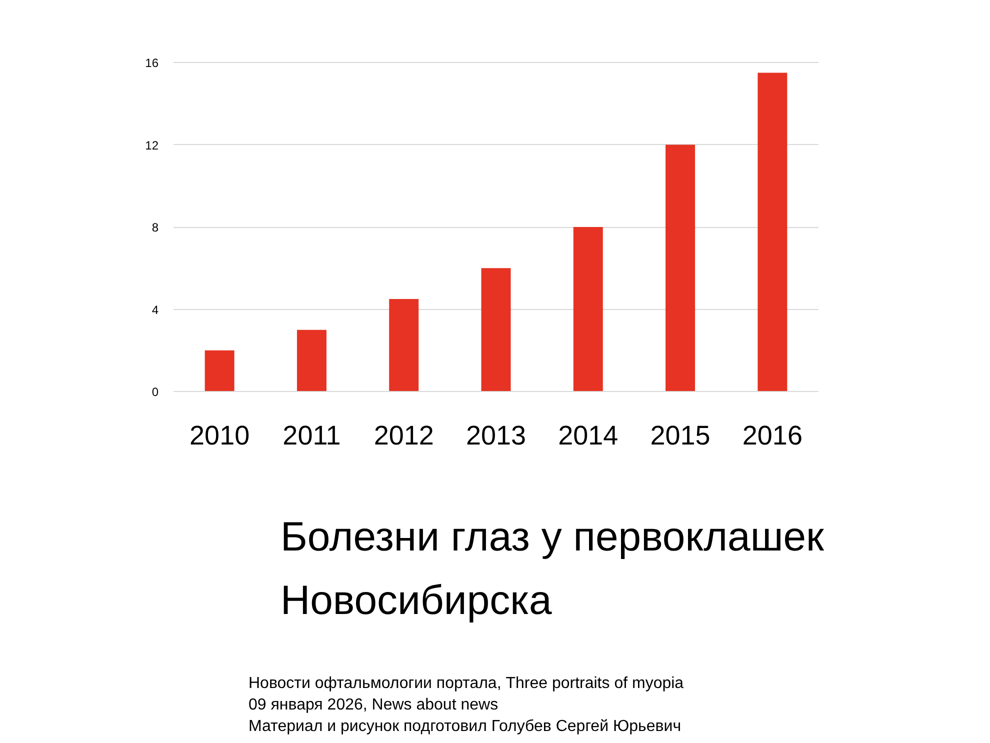 This screenshot has height=743, width=990. Describe the element at coordinates (404, 435) in the screenshot. I see `x-tick-label: 2012` at that location.